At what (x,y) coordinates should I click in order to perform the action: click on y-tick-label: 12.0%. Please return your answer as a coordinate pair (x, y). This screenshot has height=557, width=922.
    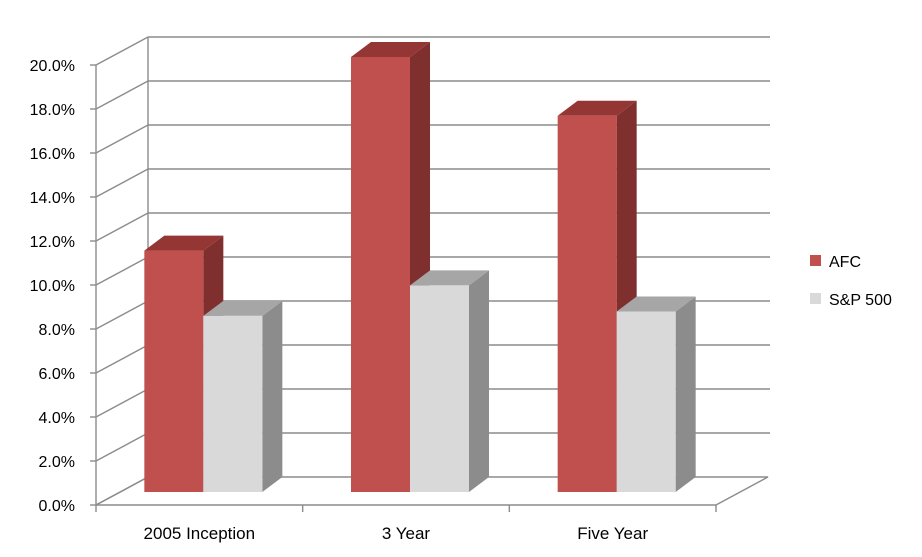
    Looking at the image, I should click on (52, 242).